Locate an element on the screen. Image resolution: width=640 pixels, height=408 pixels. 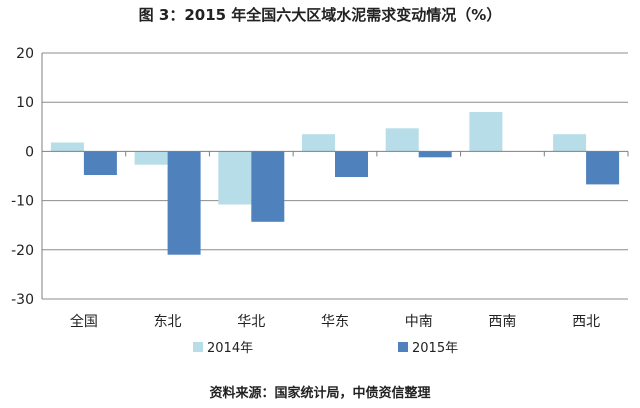
category-label: 东北 is located at coordinates (168, 322).